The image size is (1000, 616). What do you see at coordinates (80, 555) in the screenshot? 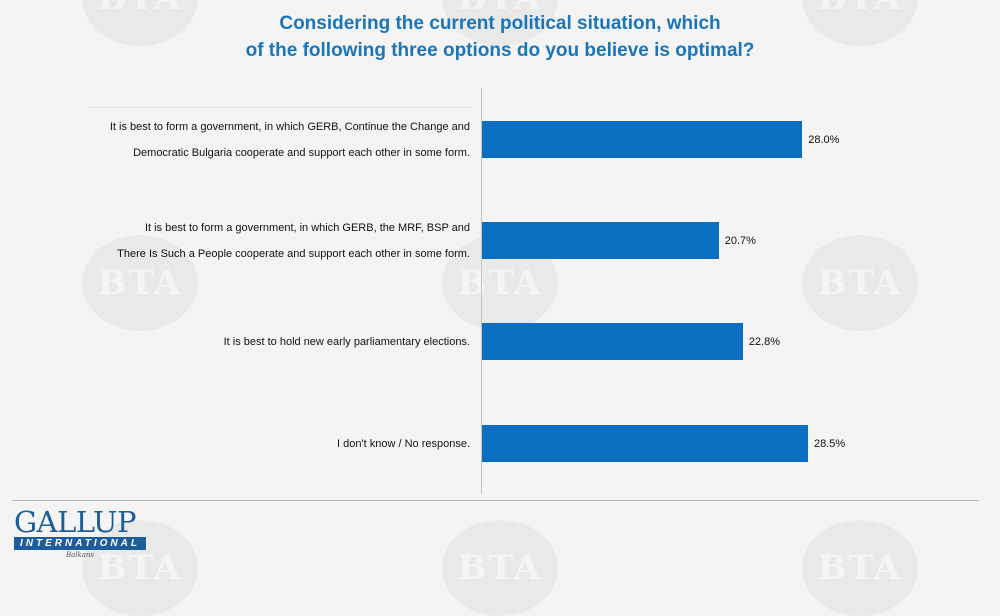
I see `logo-subtitle: Balkans` at bounding box center [80, 555].